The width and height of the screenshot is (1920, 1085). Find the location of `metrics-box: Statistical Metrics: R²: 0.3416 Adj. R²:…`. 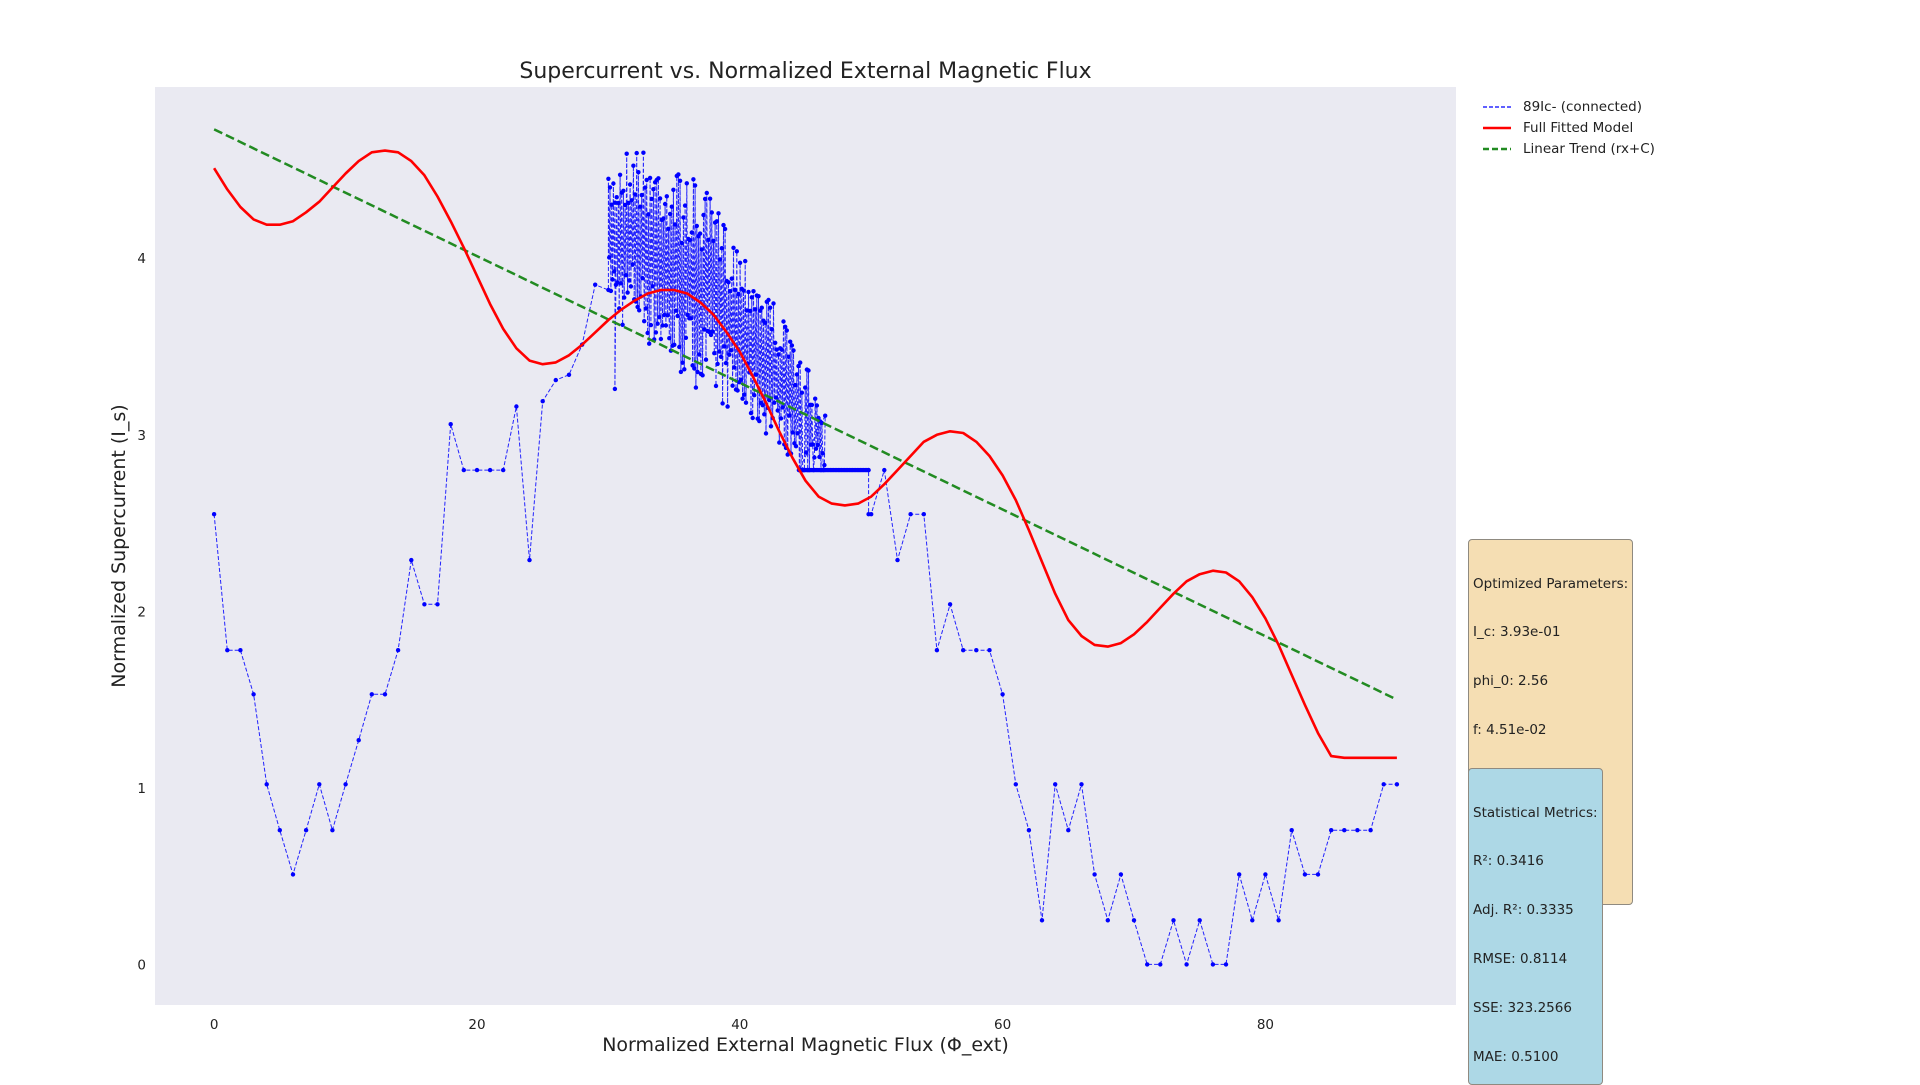

metrics-box: Statistical Metrics: R²: 0.3416 Adj. R²:… is located at coordinates (1535, 926).